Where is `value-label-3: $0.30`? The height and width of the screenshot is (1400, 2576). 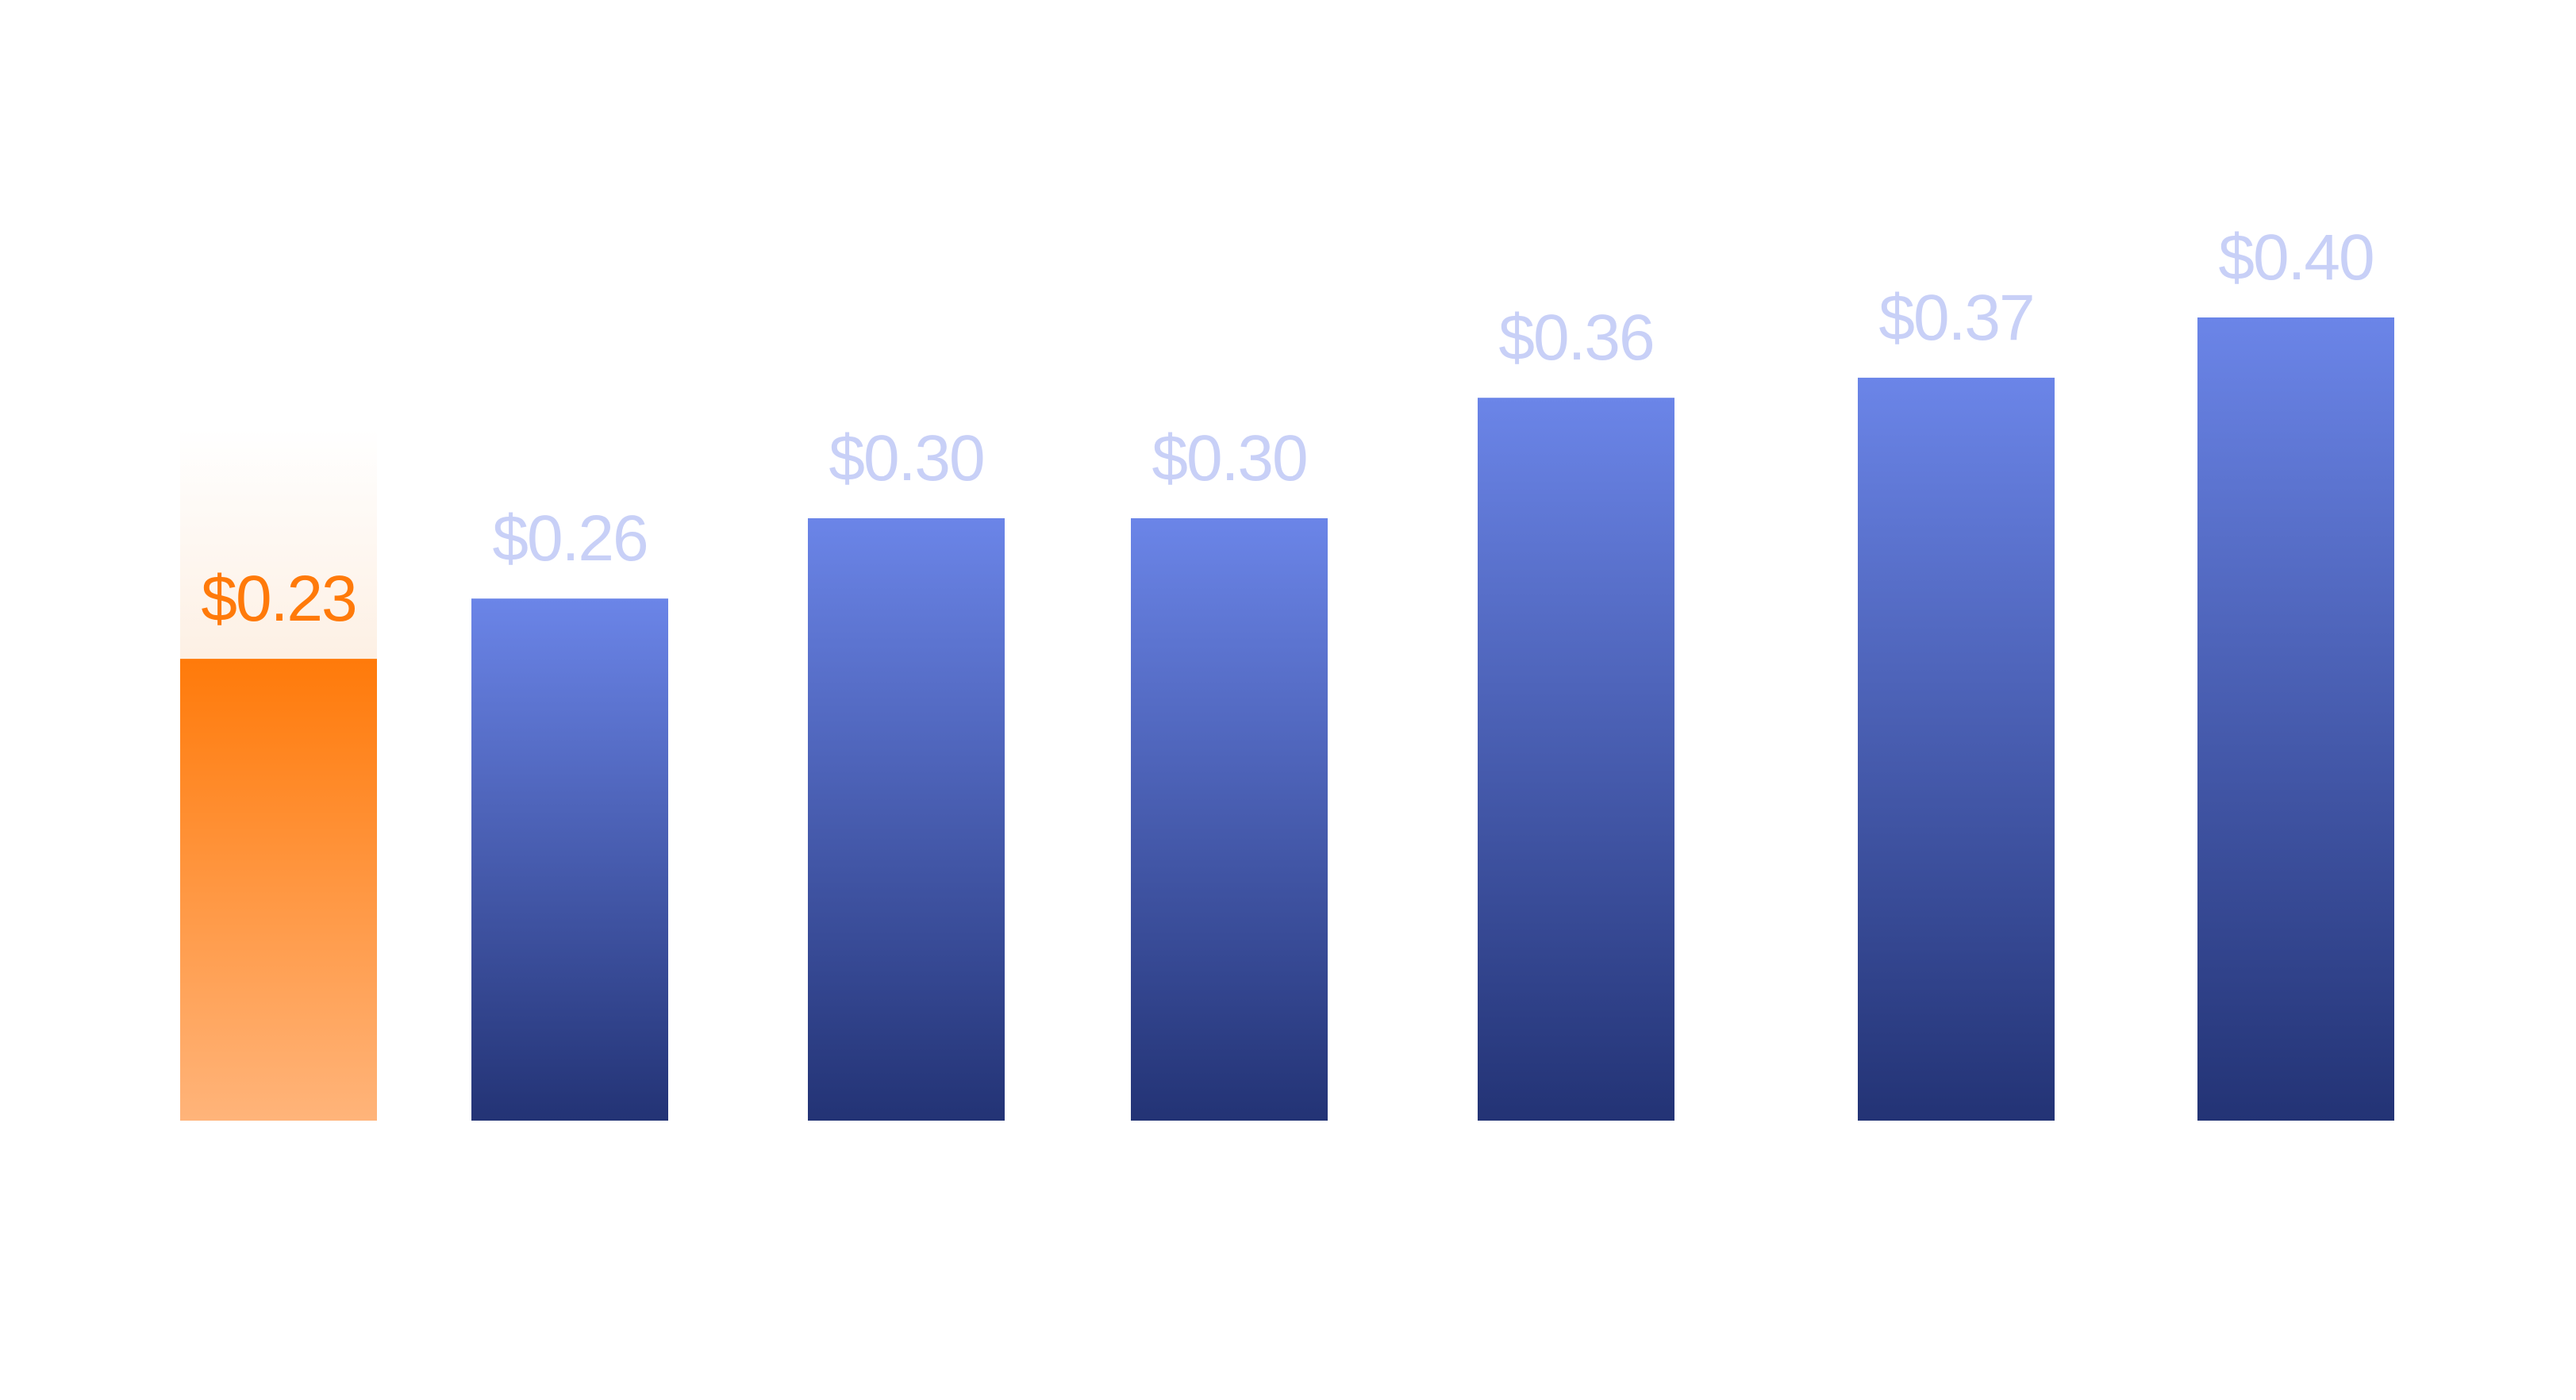 value-label-3: $0.30 is located at coordinates (906, 458).